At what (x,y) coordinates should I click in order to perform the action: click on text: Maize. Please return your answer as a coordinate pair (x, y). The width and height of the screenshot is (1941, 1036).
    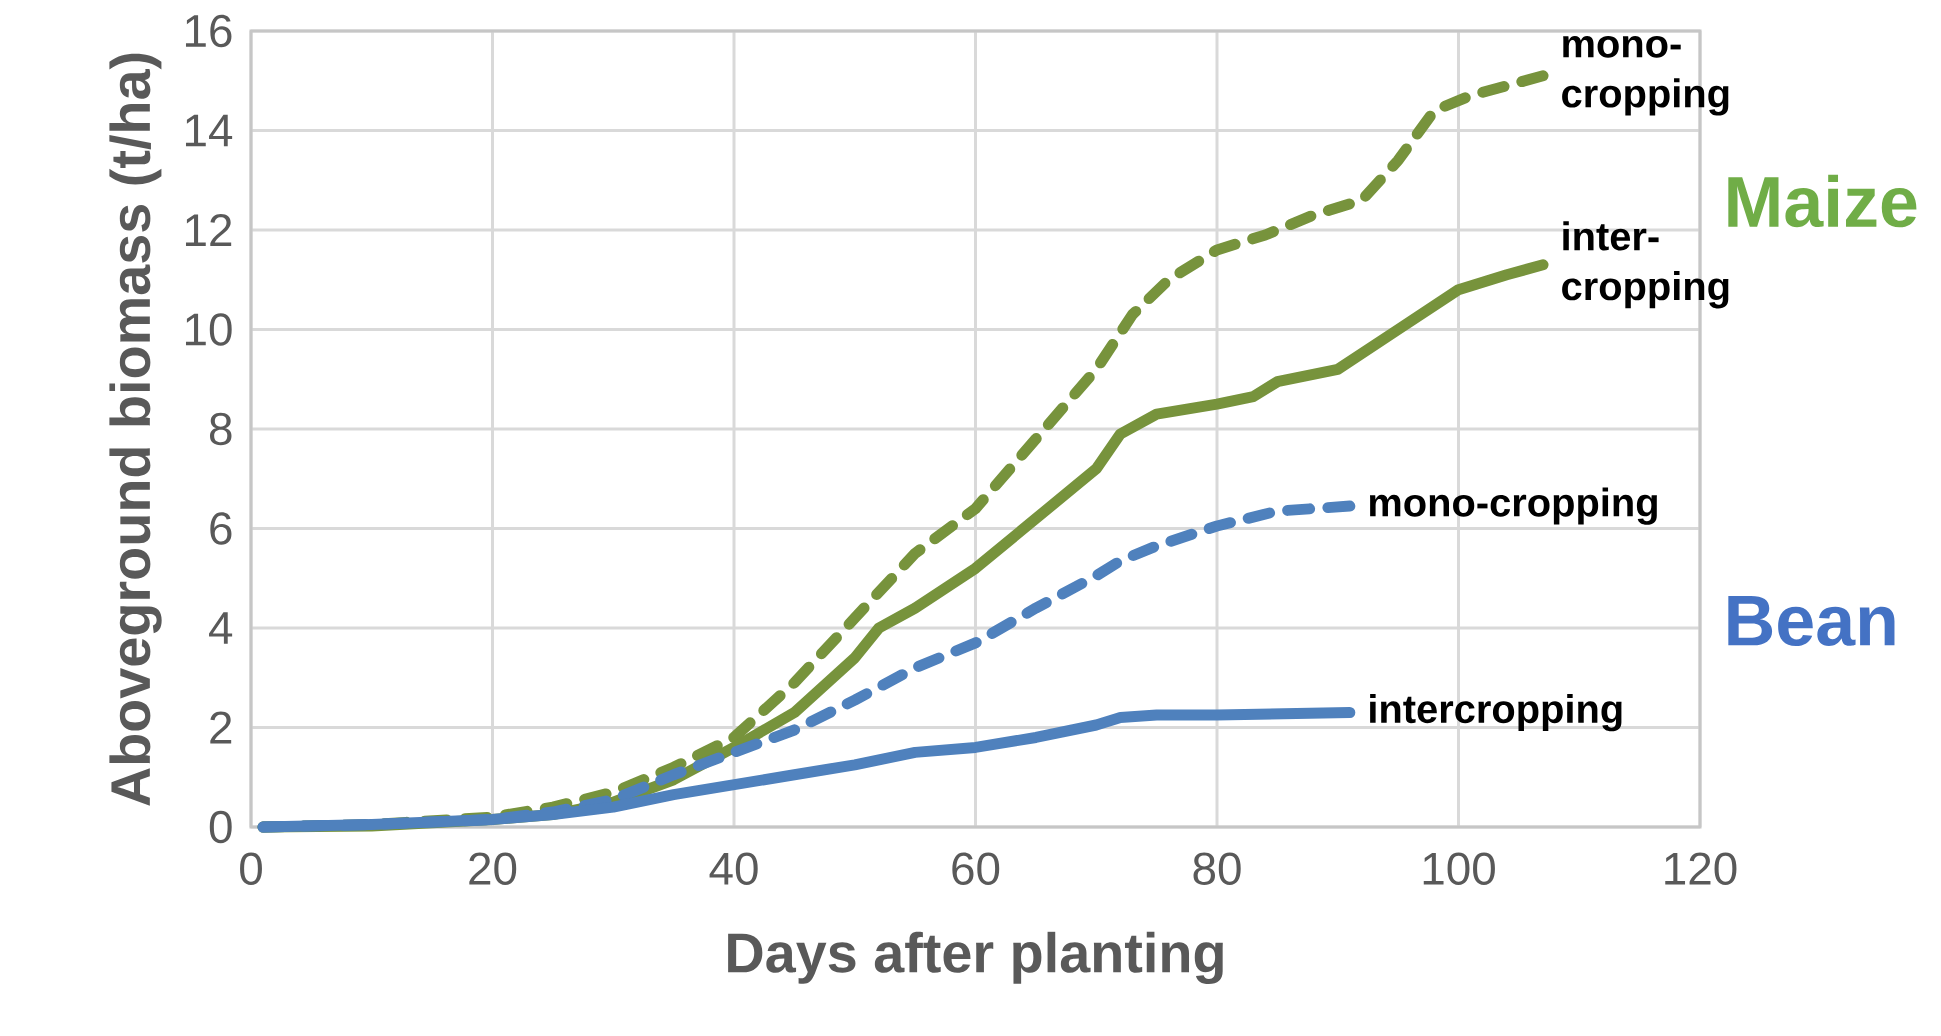
    Looking at the image, I should click on (1822, 201).